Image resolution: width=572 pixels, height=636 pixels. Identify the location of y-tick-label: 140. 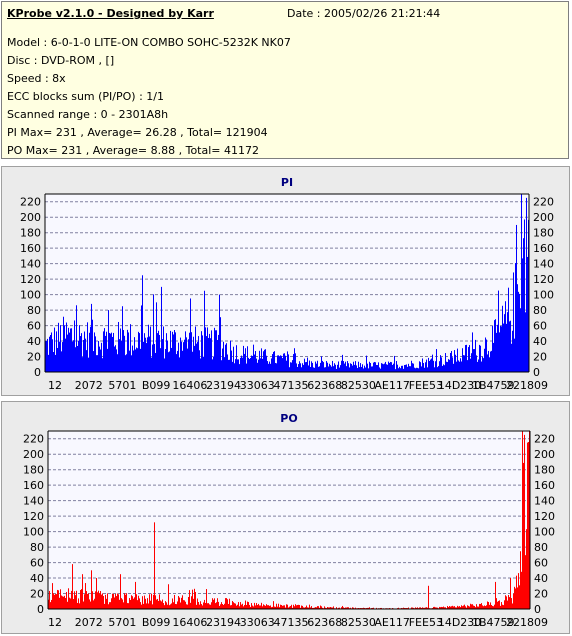
(33, 501).